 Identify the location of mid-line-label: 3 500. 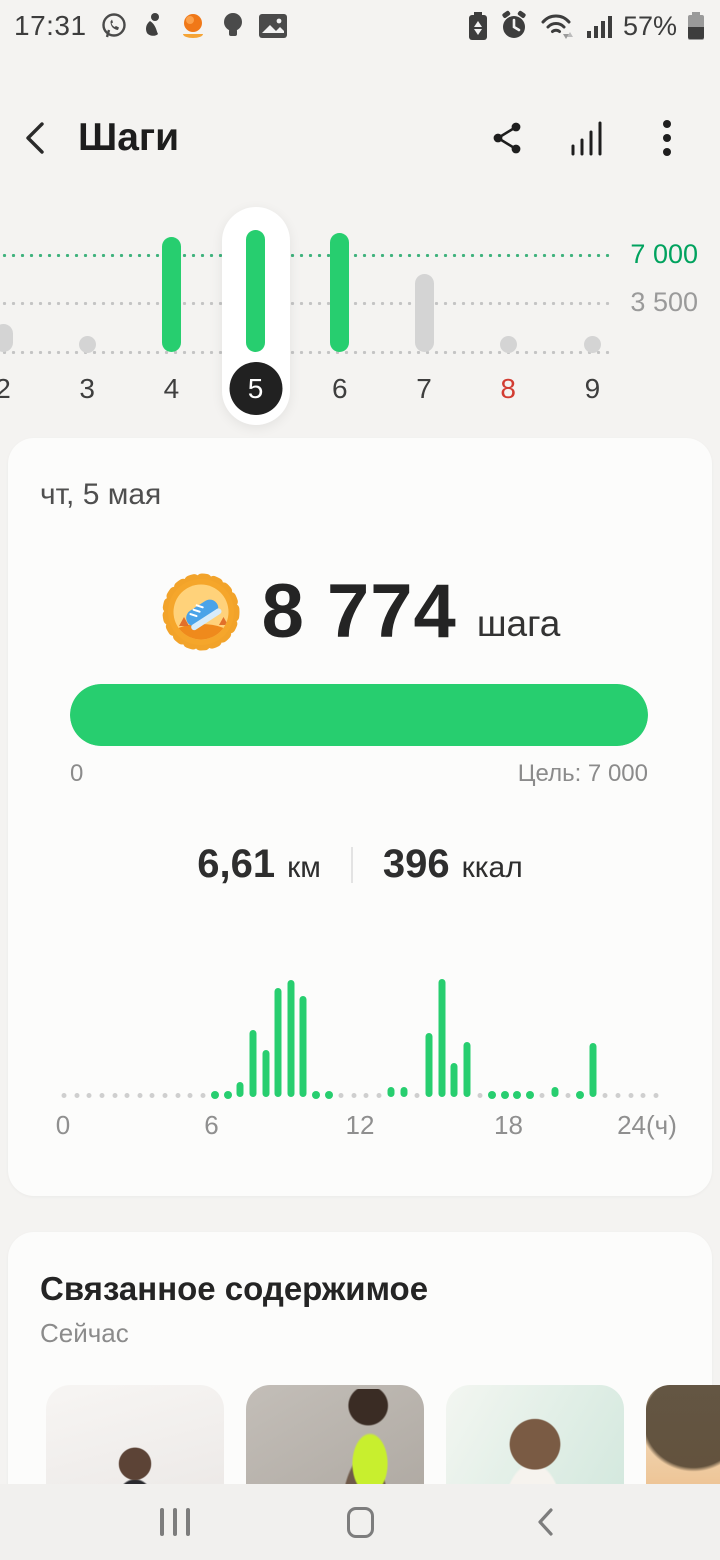
(664, 302).